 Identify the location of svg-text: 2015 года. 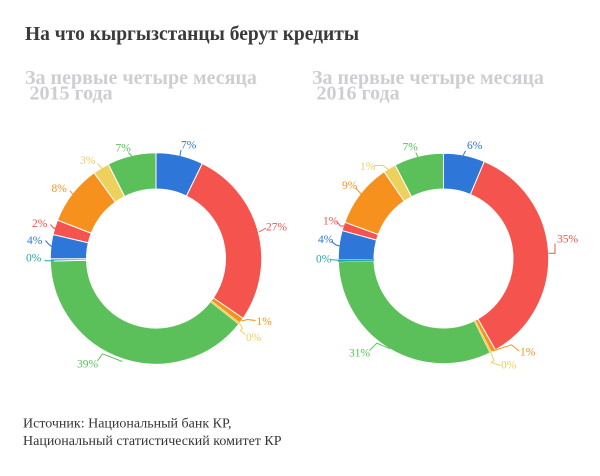
(71, 94).